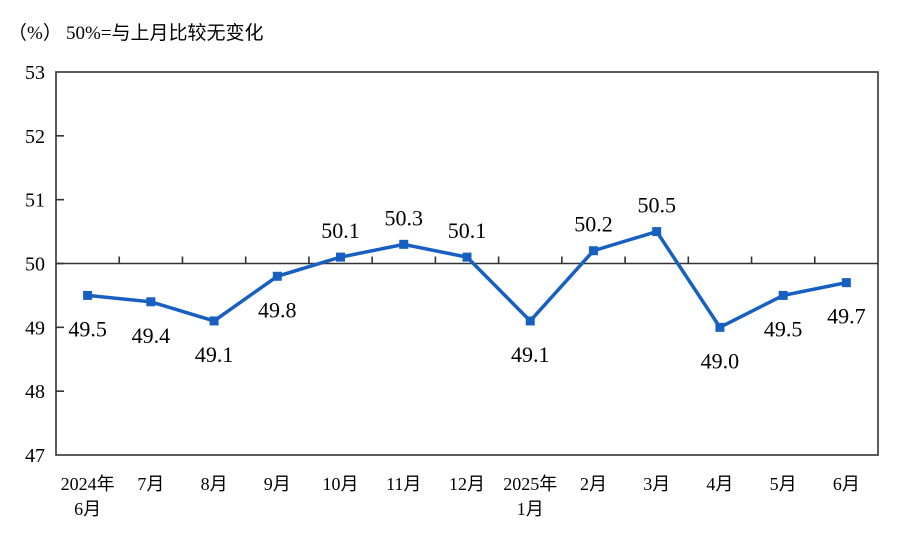 The height and width of the screenshot is (551, 900). Describe the element at coordinates (277, 484) in the screenshot. I see `x-axis-label: 9月` at that location.